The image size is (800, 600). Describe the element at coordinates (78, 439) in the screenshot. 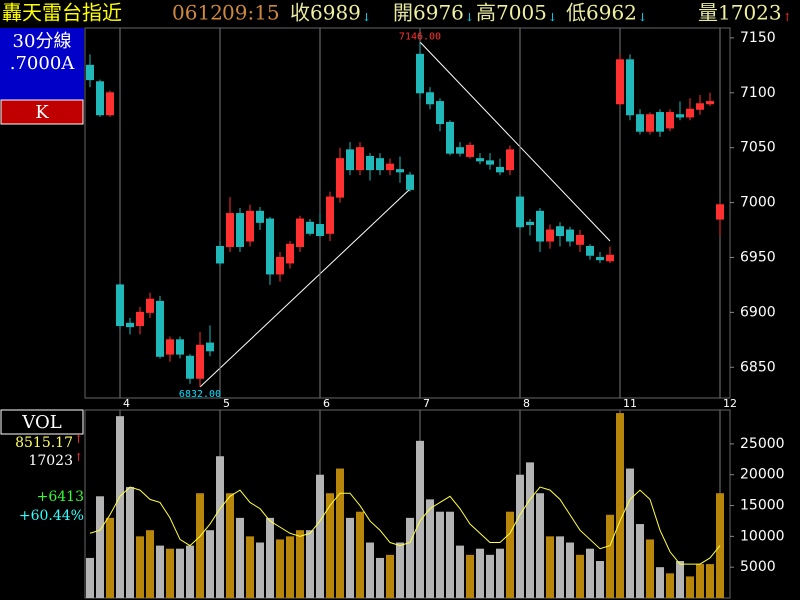

I see `vol-avg-arrow: ↑` at that location.